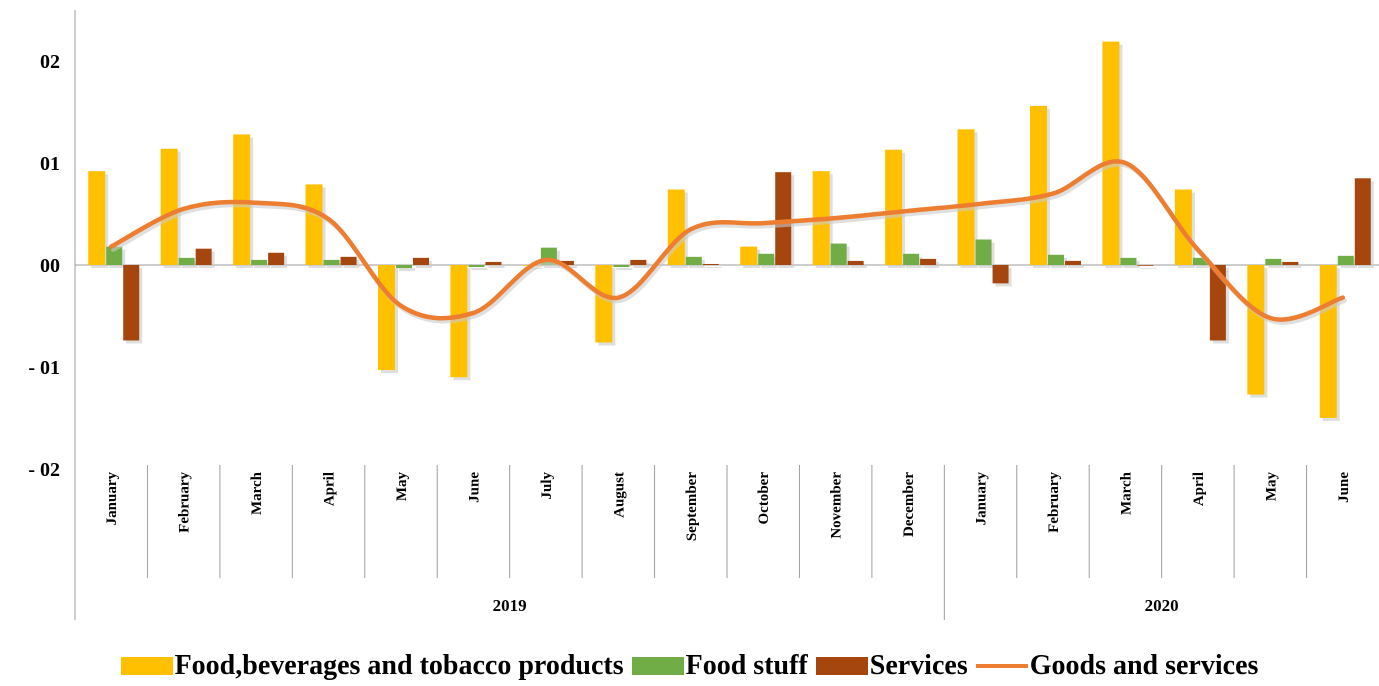 Image resolution: width=1379 pixels, height=686 pixels. I want to click on legend-item: Food stuff, so click(719, 666).